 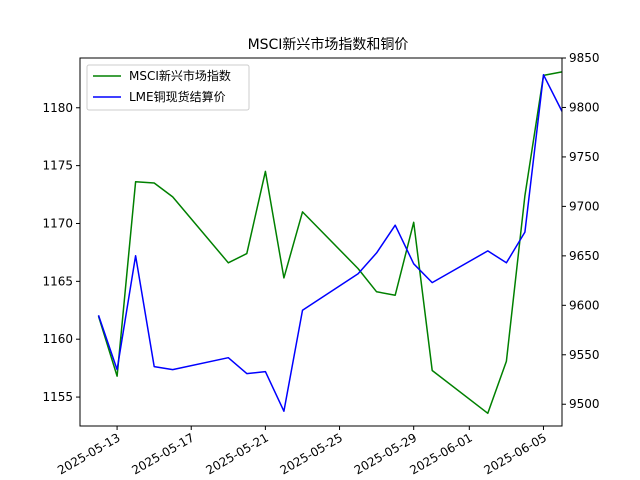 What do you see at coordinates (584, 404) in the screenshot?
I see `y-right-tick-label: 9500` at bounding box center [584, 404].